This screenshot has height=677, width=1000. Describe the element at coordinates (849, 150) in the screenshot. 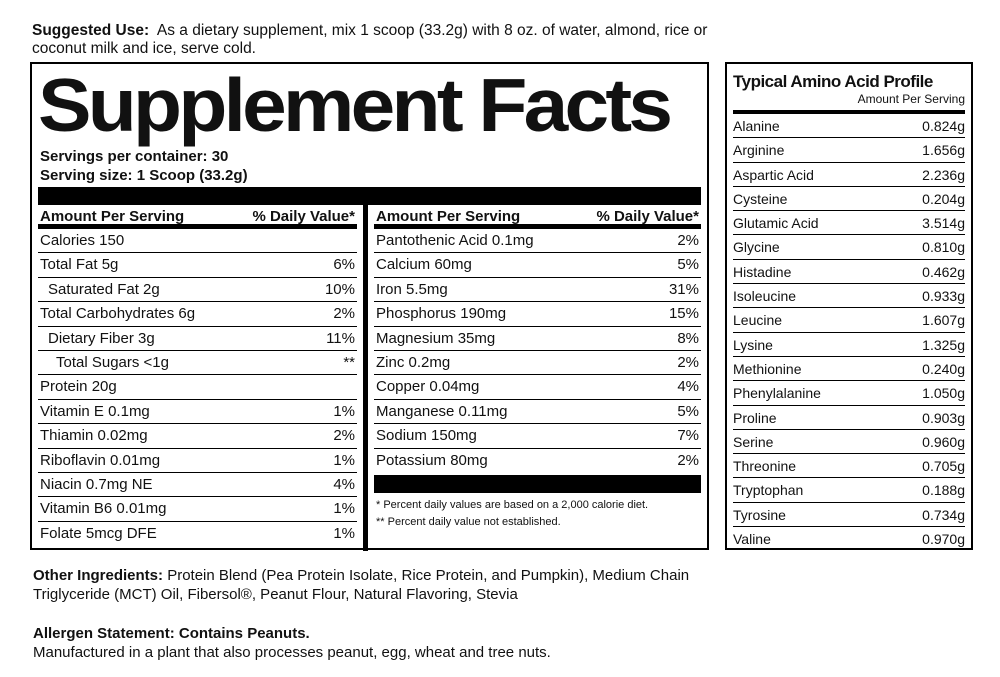

I see `amino-acid-row: Arginine 1.656g` at that location.